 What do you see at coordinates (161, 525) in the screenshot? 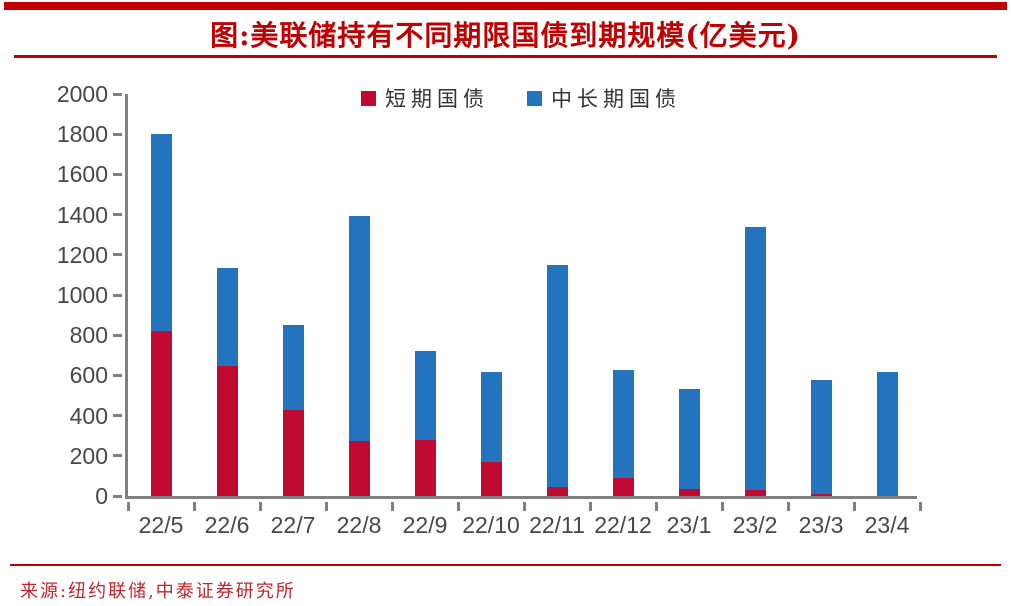
I see `x-axis-label: 22/5` at bounding box center [161, 525].